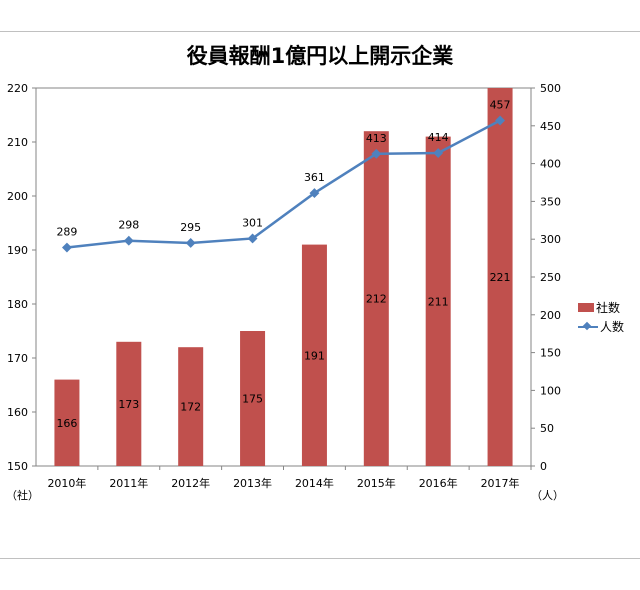 The height and width of the screenshot is (590, 640). I want to click on x-tick-label: 2016年, so click(438, 483).